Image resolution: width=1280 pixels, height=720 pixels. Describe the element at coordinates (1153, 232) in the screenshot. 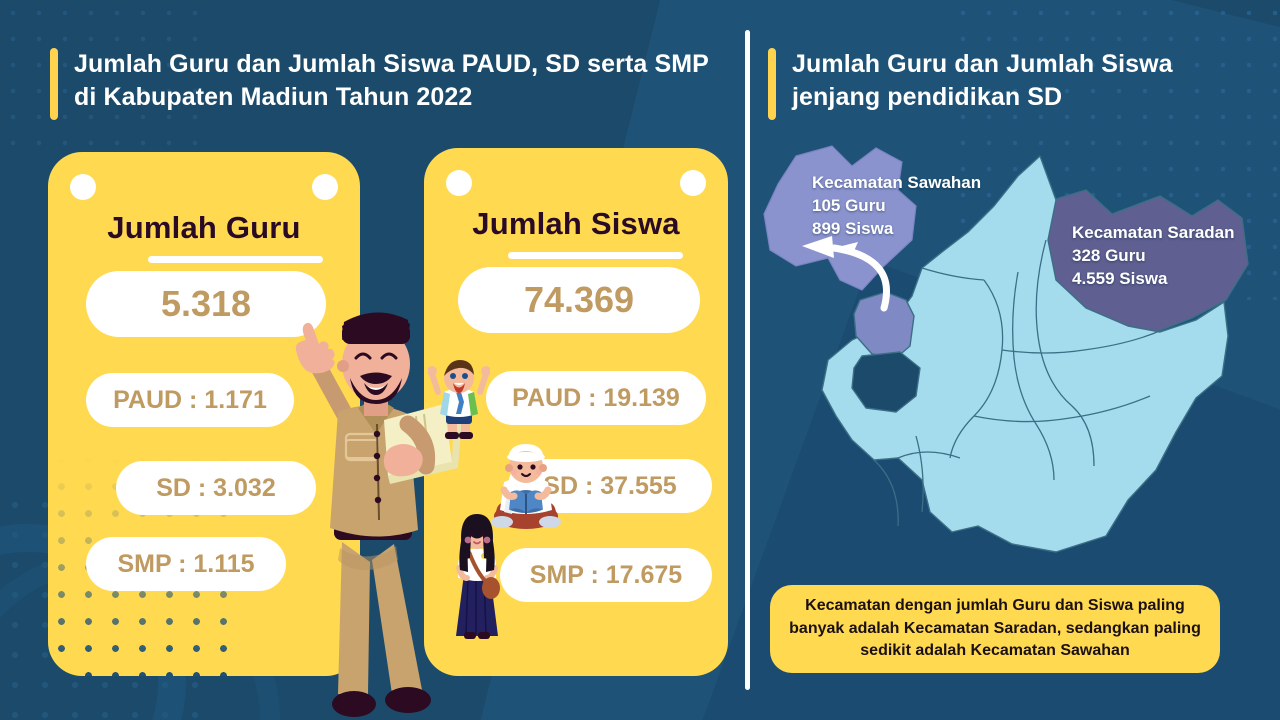

I see `map-label-saradan-name: Kecamatan Saradan` at that location.